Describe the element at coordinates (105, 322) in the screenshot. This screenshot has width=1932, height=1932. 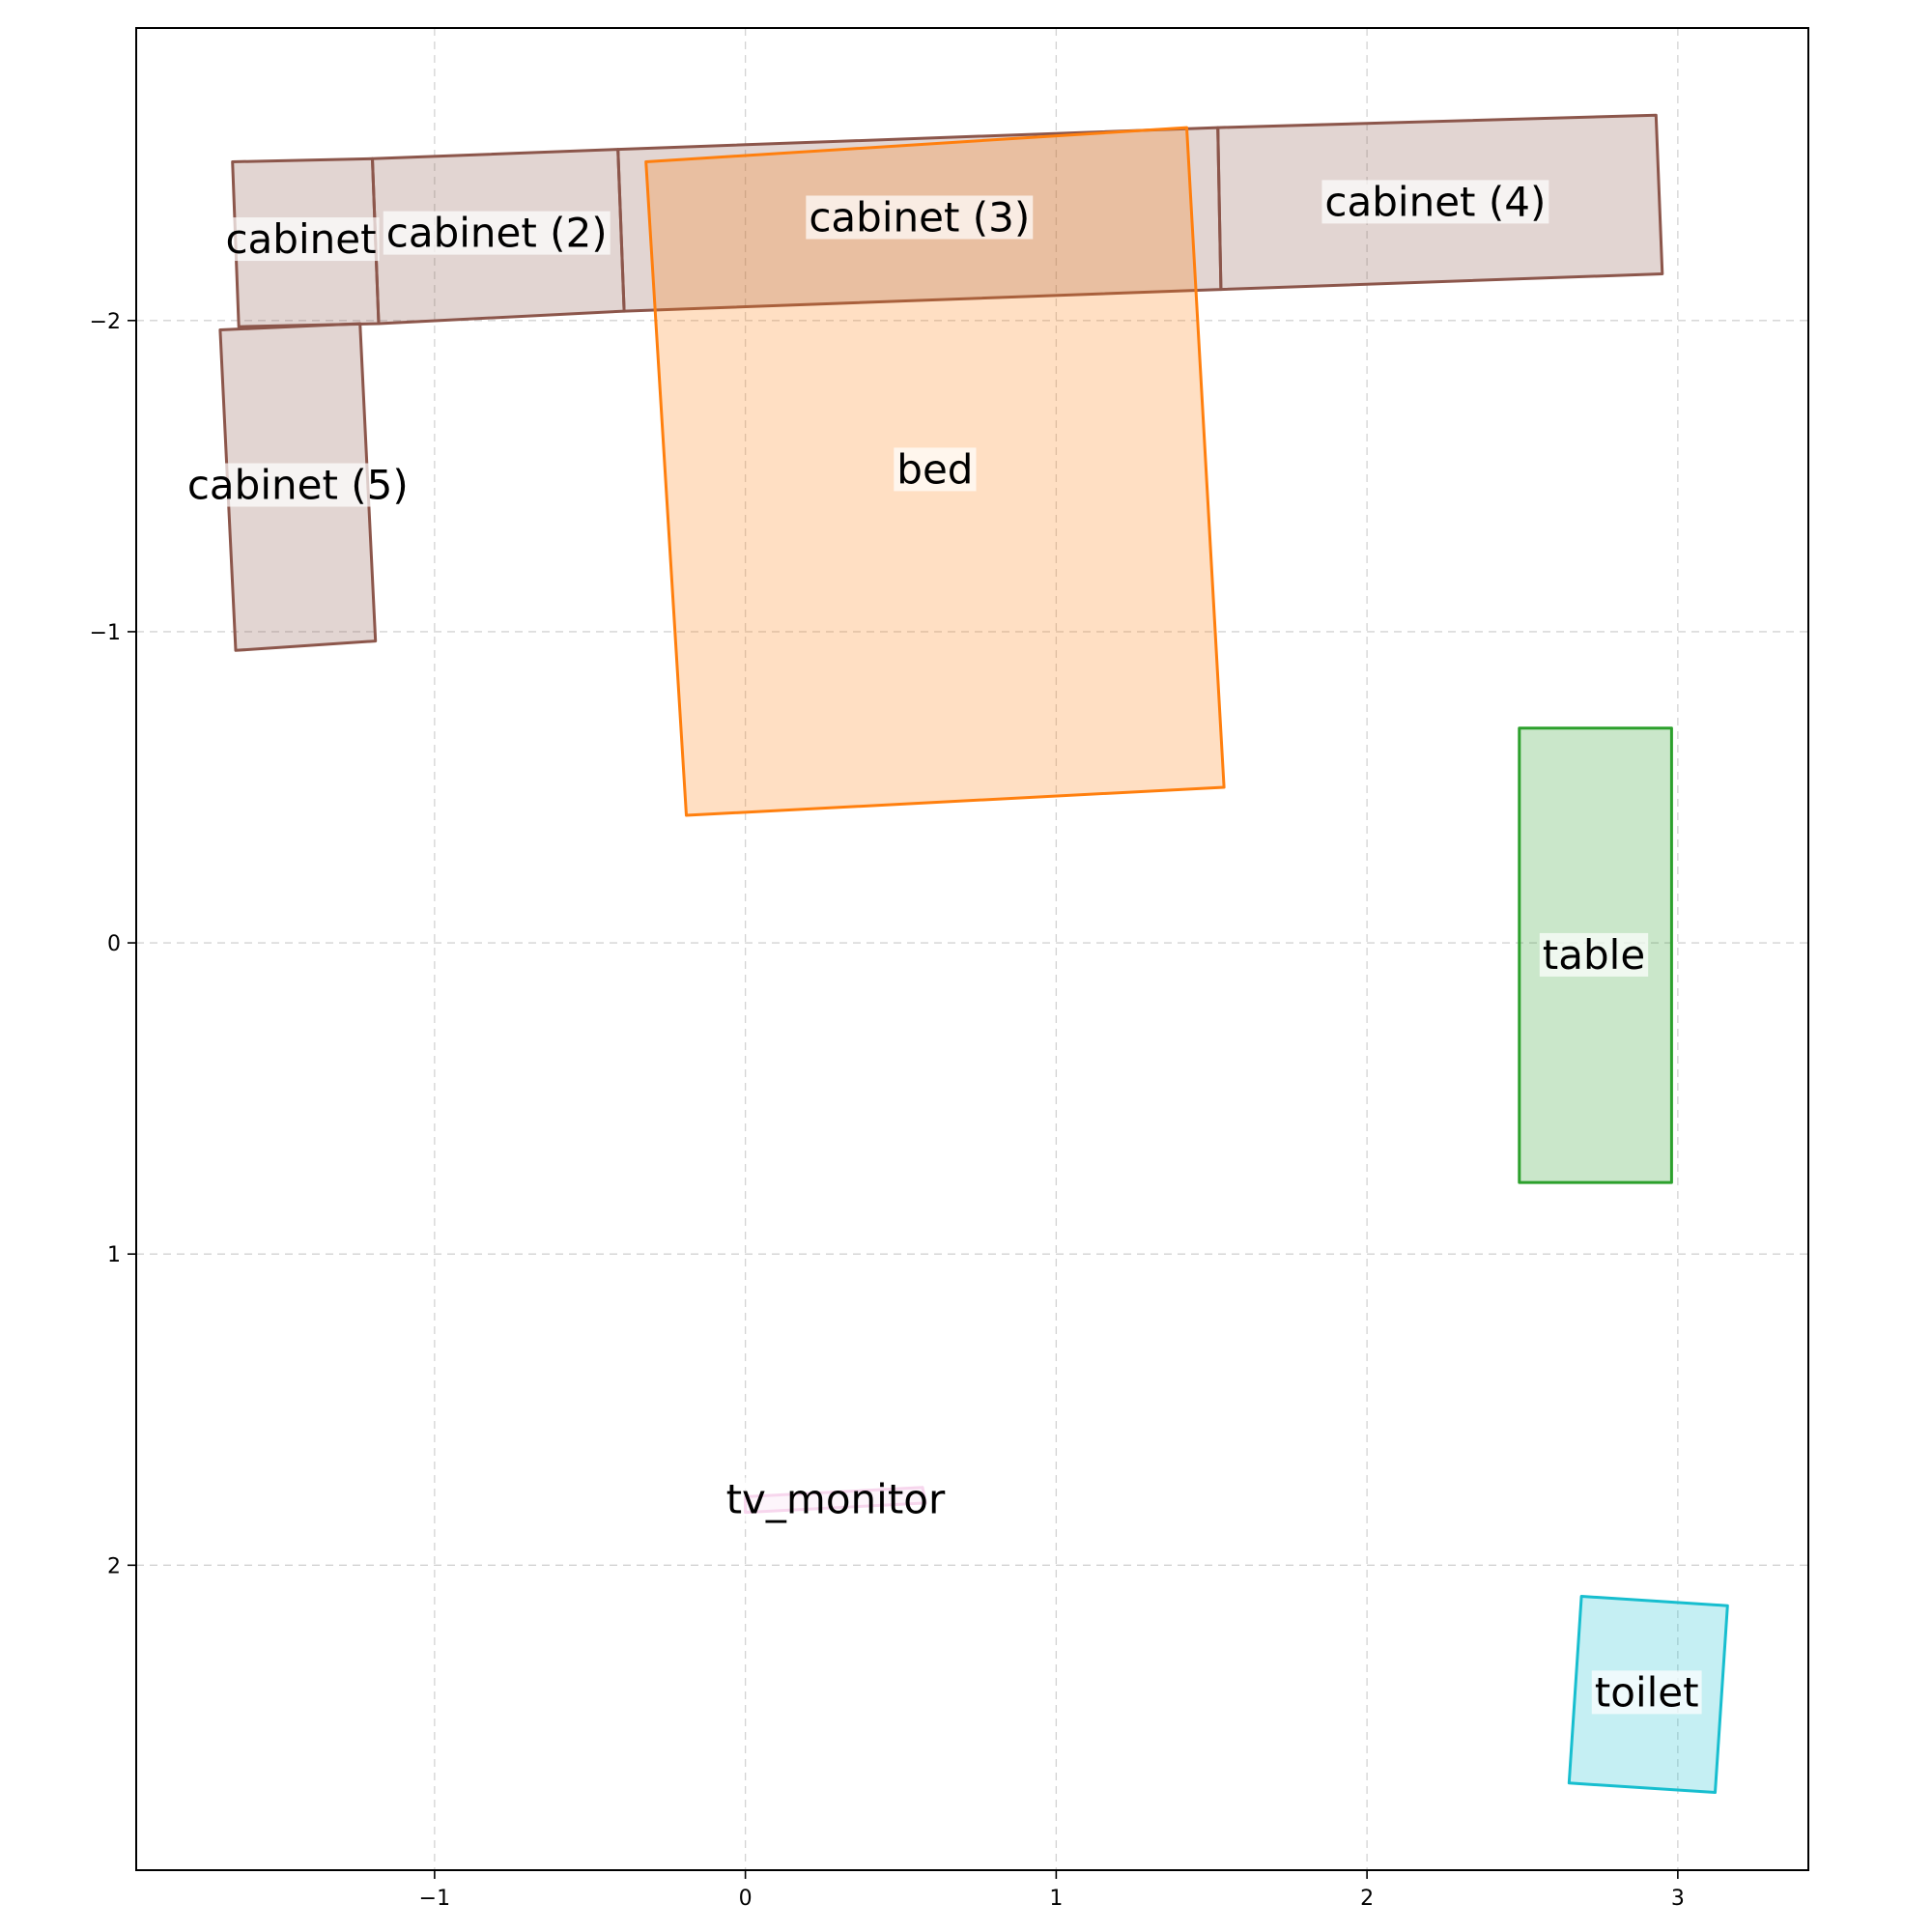
I see `y-tick-label: −2` at that location.